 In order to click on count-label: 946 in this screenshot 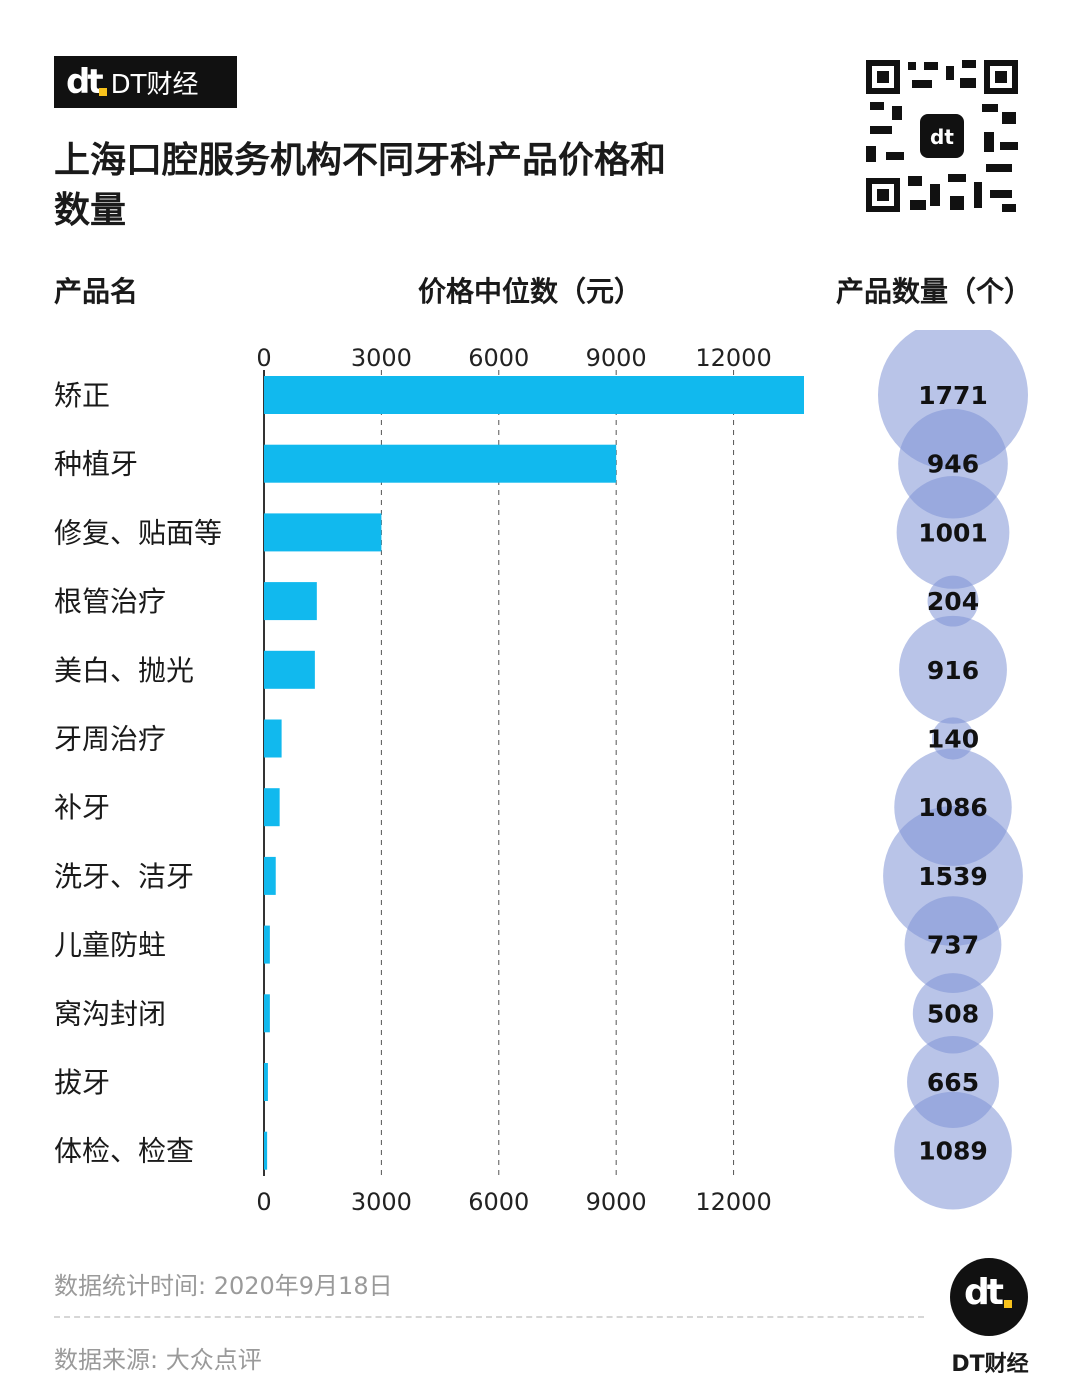, I will do `click(953, 464)`.